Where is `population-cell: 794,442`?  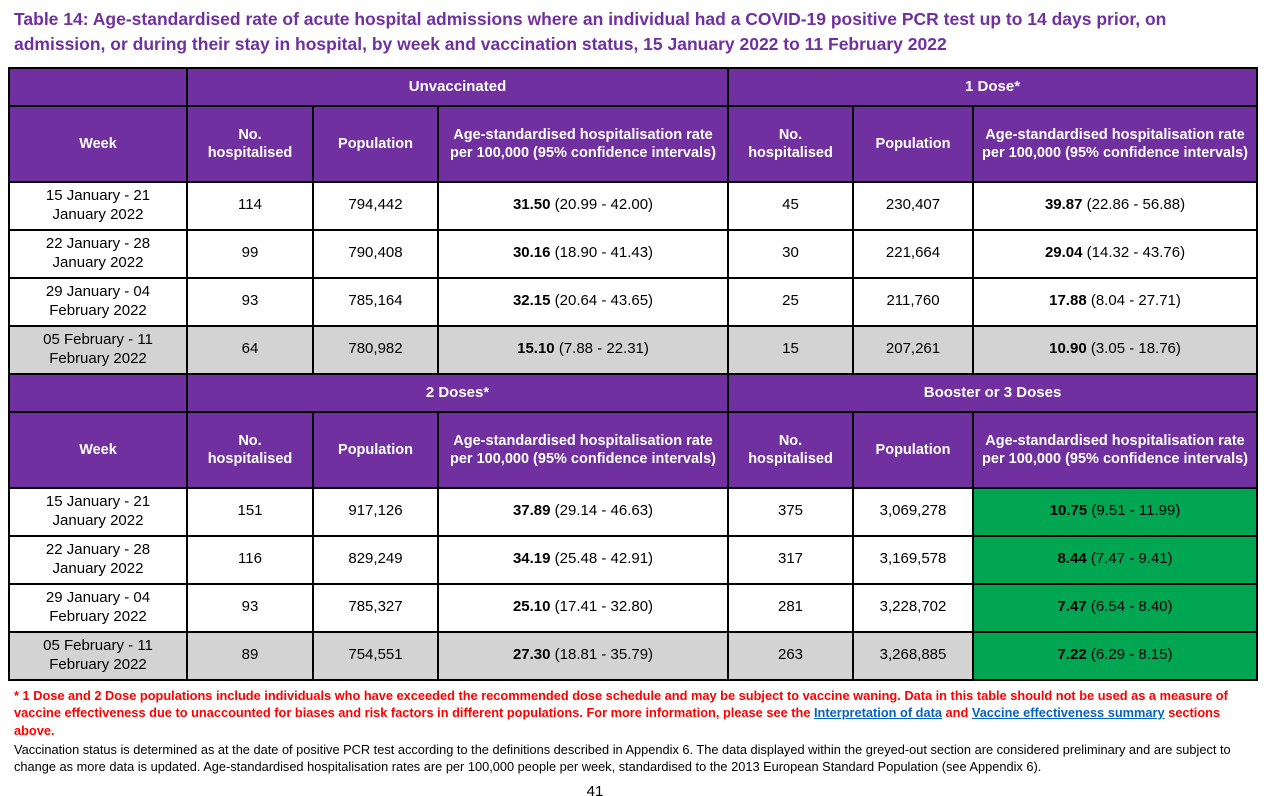
population-cell: 794,442 is located at coordinates (375, 205).